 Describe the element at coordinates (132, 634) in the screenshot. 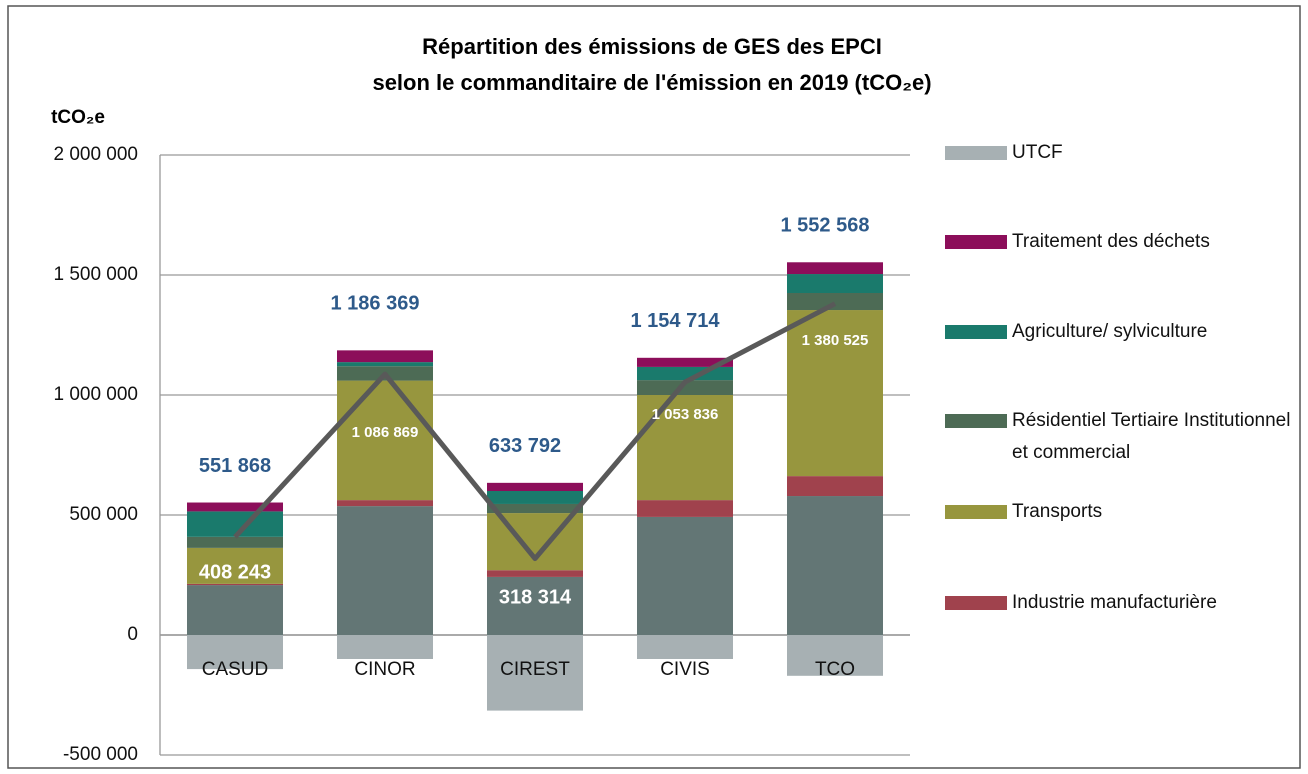

I see `y-tick-label: 0` at that location.